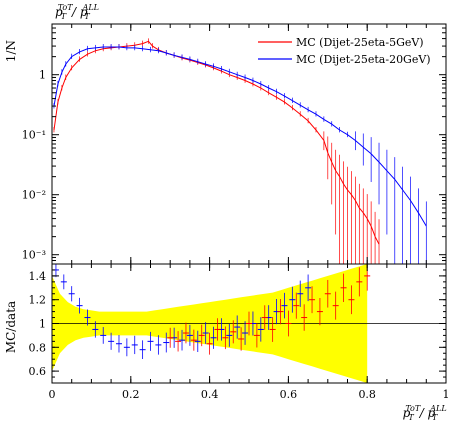 This screenshot has width=461, height=422. Describe the element at coordinates (446, 394) in the screenshot. I see `x-tick-label: 1` at that location.